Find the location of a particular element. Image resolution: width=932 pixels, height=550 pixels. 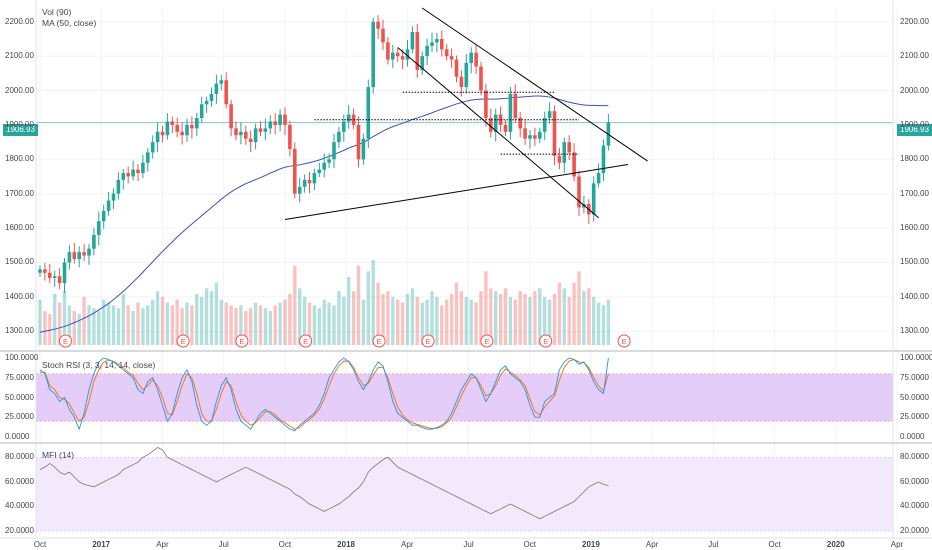

mfi-band-fill is located at coordinates (464, 494).